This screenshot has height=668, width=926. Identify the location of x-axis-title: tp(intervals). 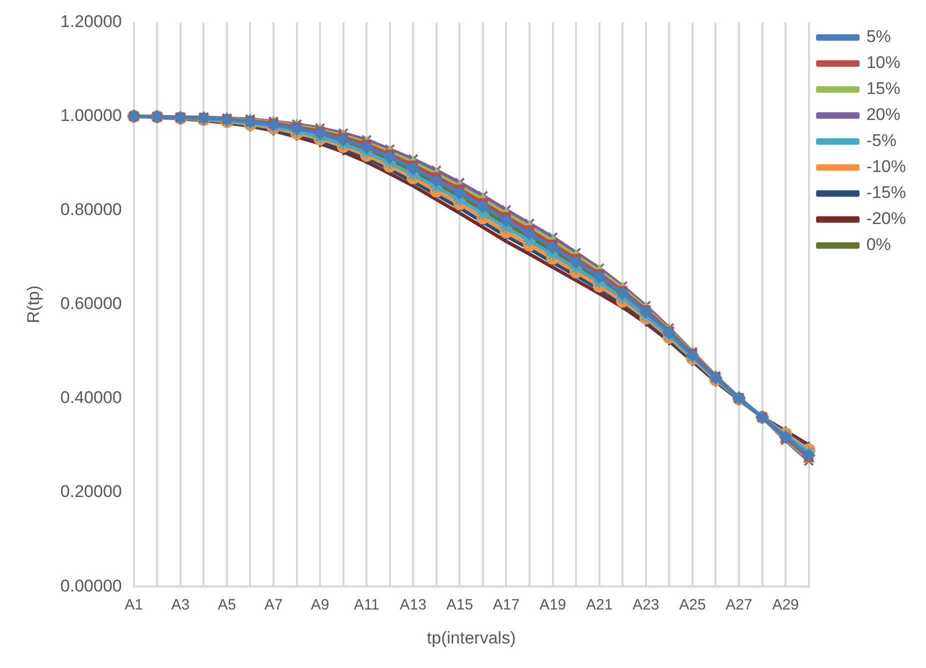
(471, 638).